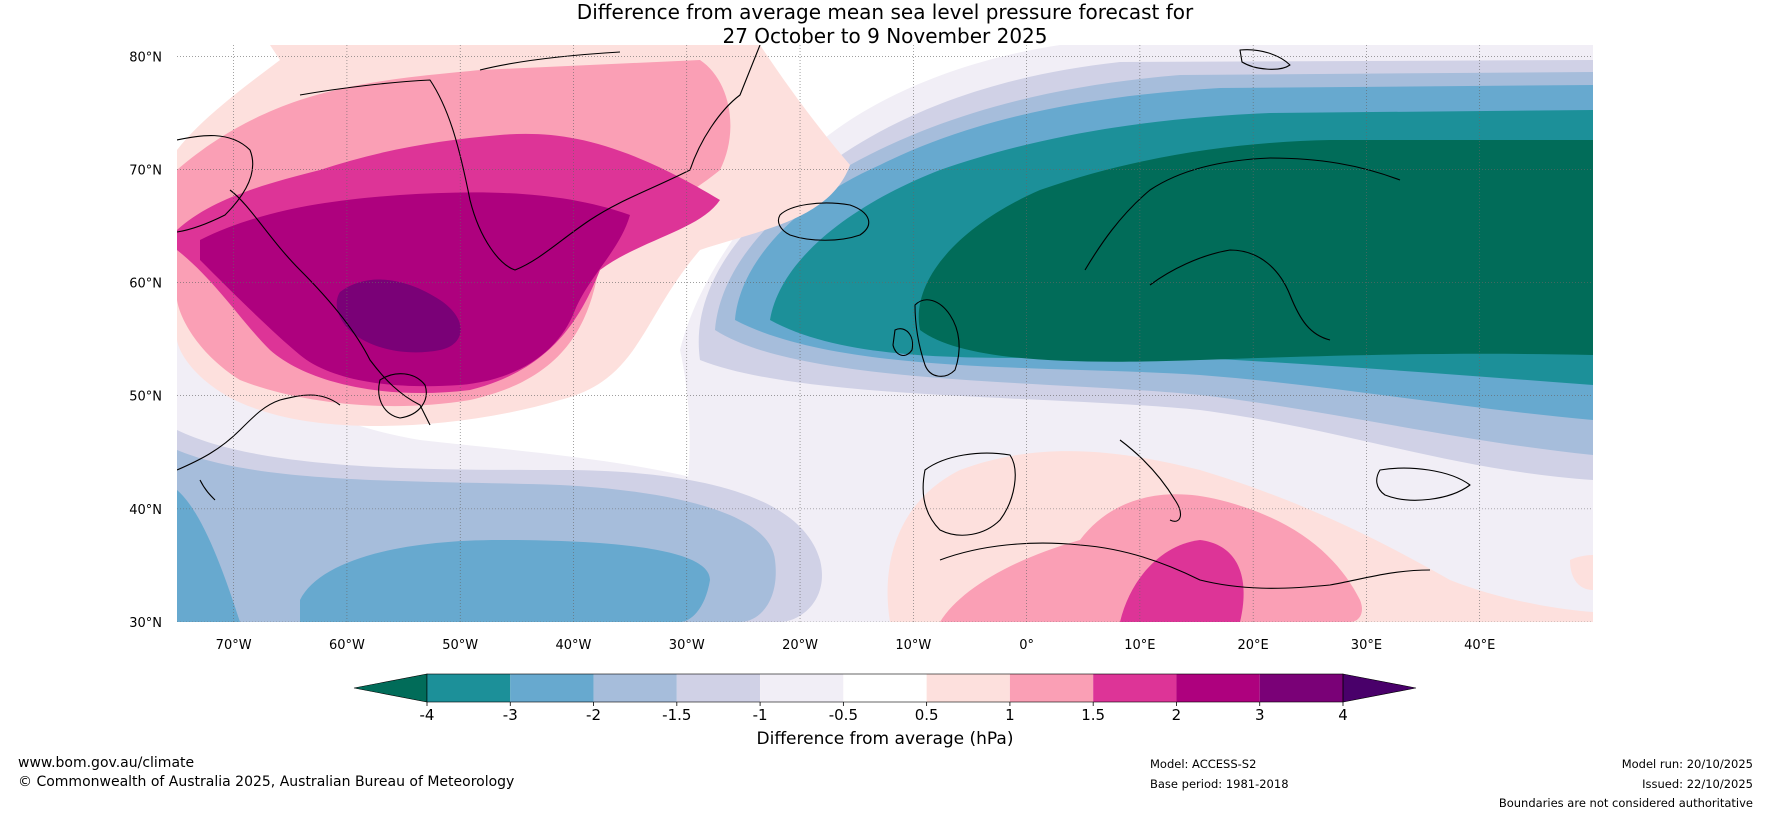 This screenshot has width=1770, height=816. I want to click on north-america-east-coast, so click(259, 447).